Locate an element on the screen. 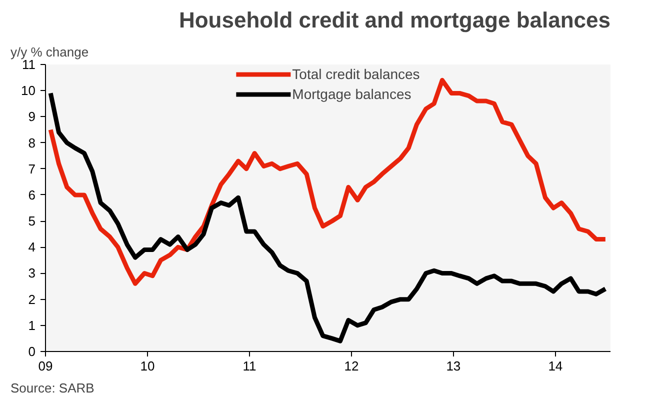 This screenshot has height=408, width=646. legend-label: Mortgage balances is located at coordinates (352, 94).